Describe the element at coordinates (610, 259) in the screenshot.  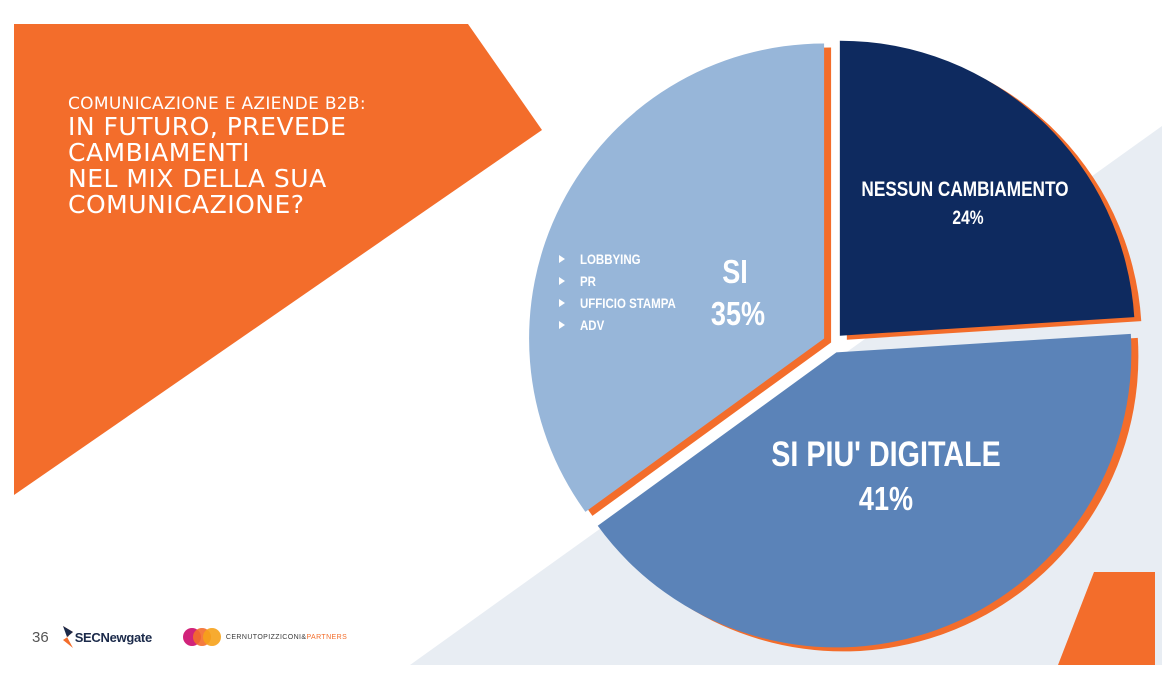
I see `slice-sub-item: LOBBYING` at that location.